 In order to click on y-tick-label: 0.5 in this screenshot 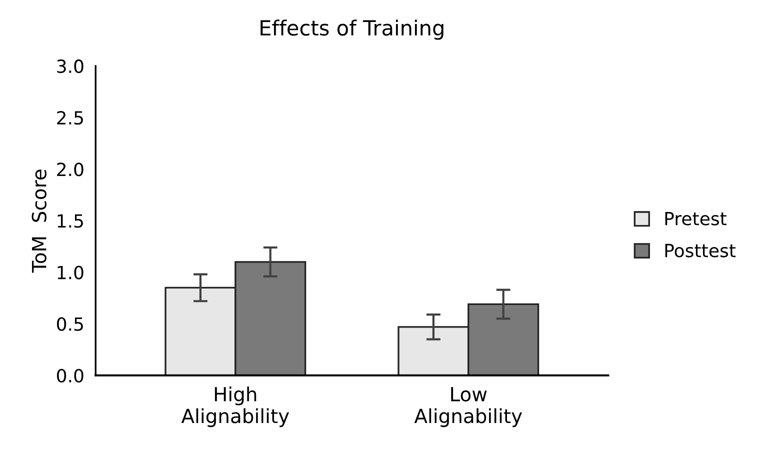, I will do `click(69, 324)`.